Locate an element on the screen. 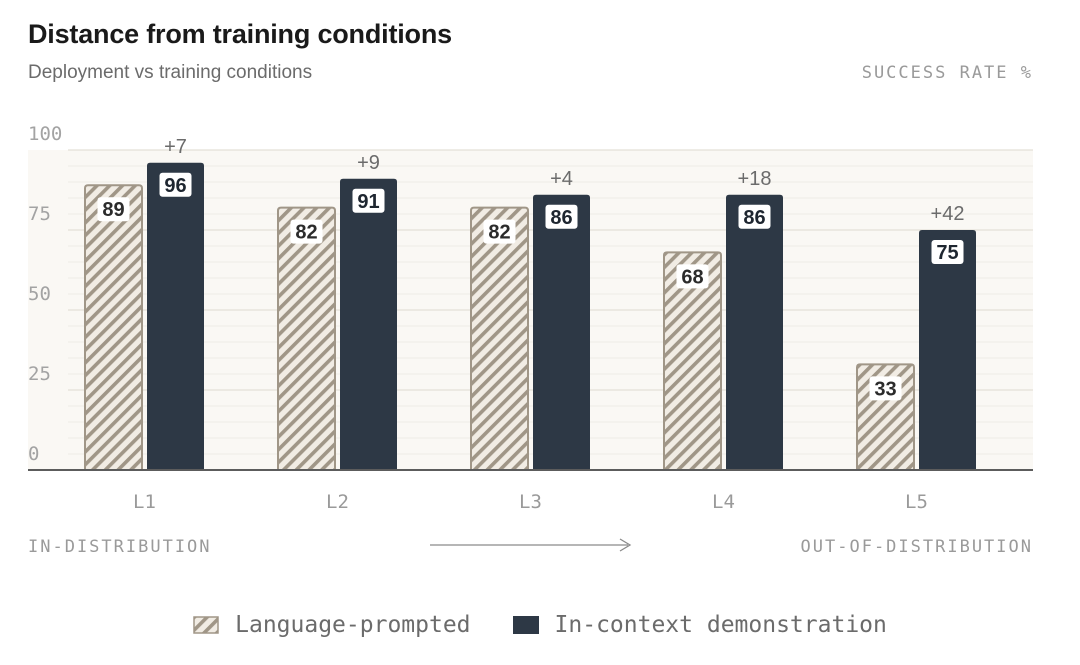 The width and height of the screenshot is (1080, 665). legend-item-language: Language-prompted is located at coordinates (332, 625).